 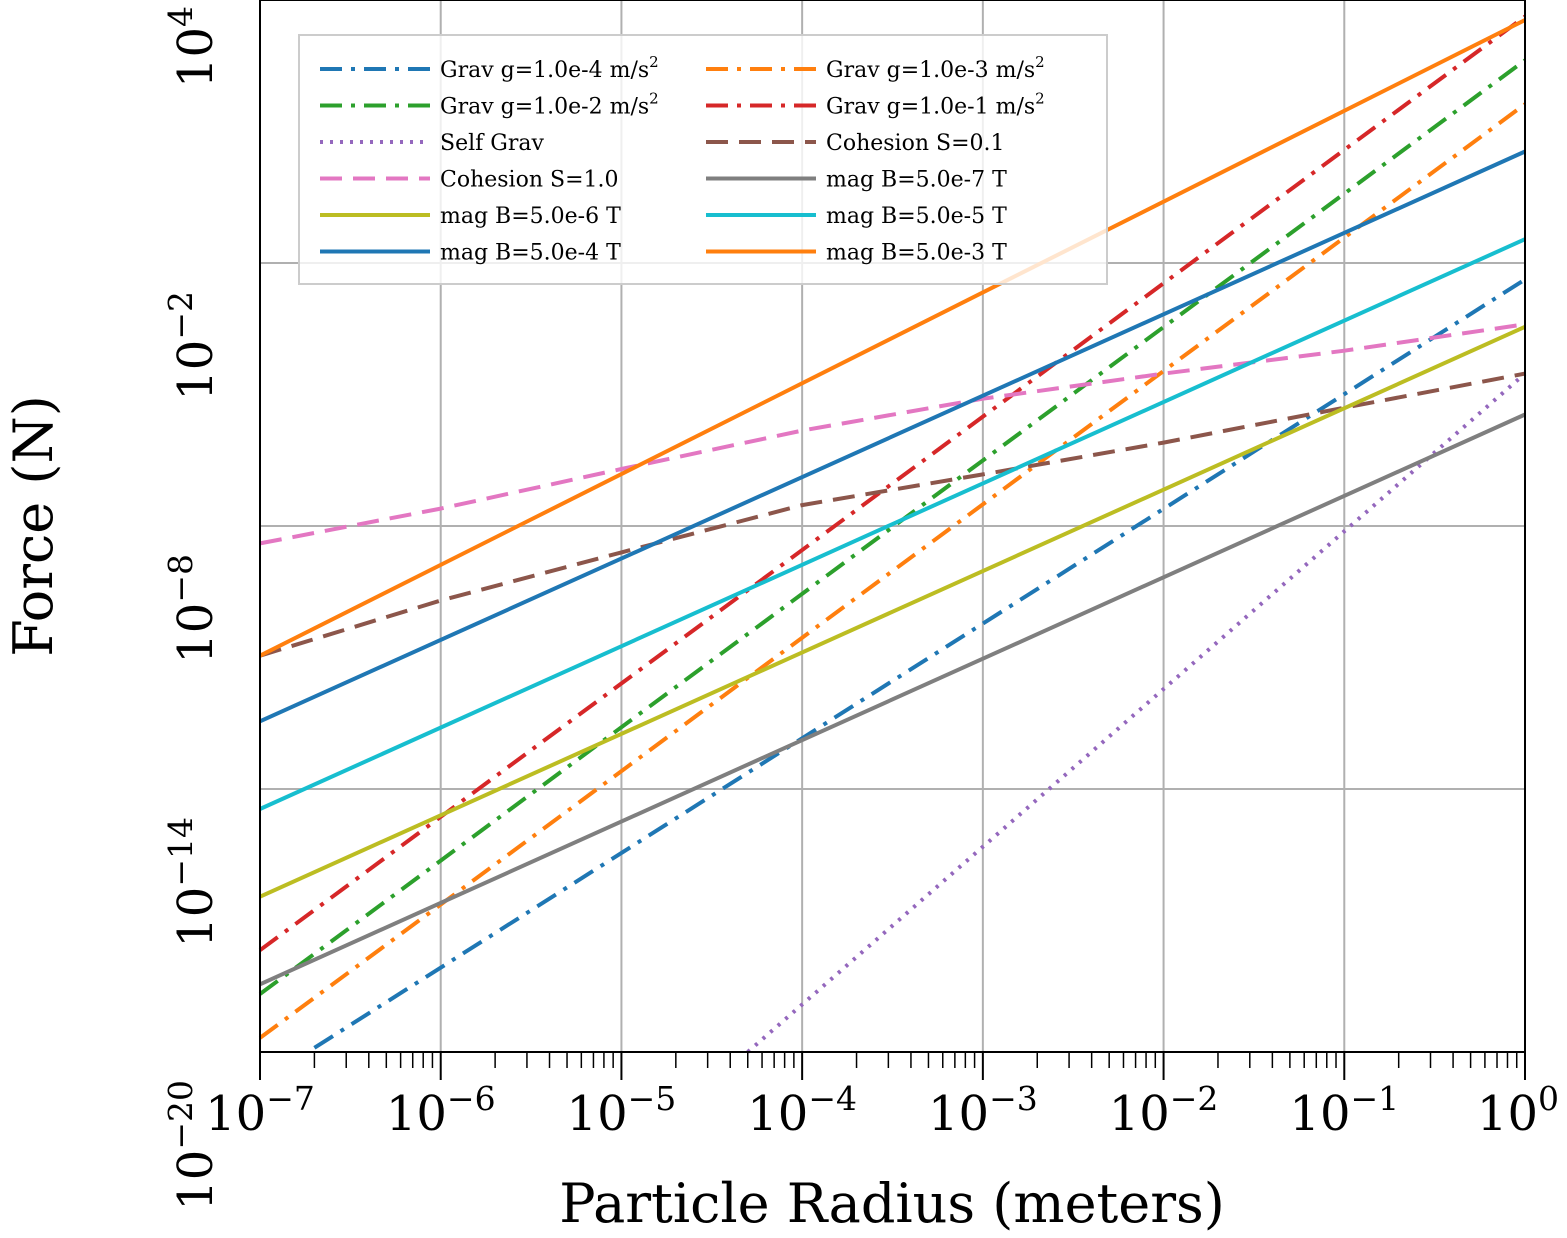 What do you see at coordinates (492, 143) in the screenshot?
I see `legend-label: Self Grav` at bounding box center [492, 143].